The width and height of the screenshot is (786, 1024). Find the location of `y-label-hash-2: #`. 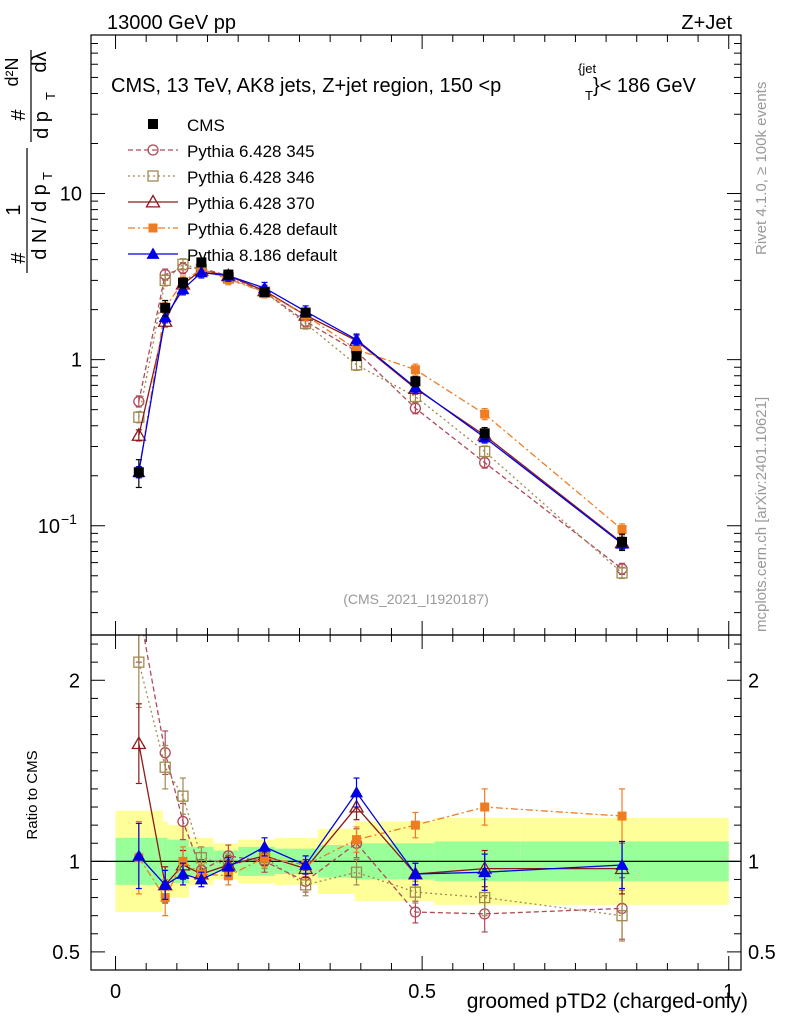

y-label-hash-2: # is located at coordinates (19, 115).